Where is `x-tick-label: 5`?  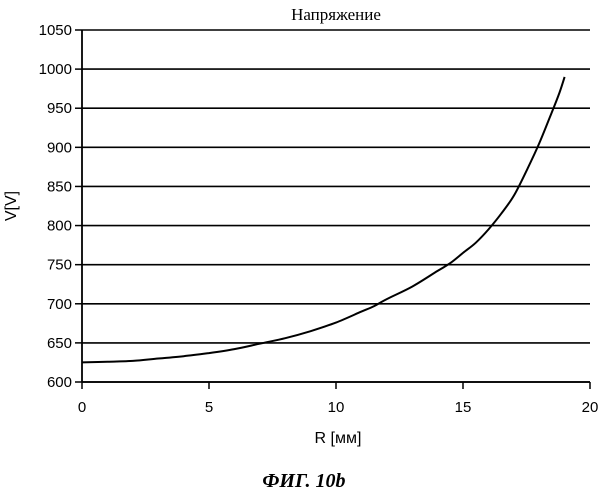 x-tick-label: 5 is located at coordinates (209, 407).